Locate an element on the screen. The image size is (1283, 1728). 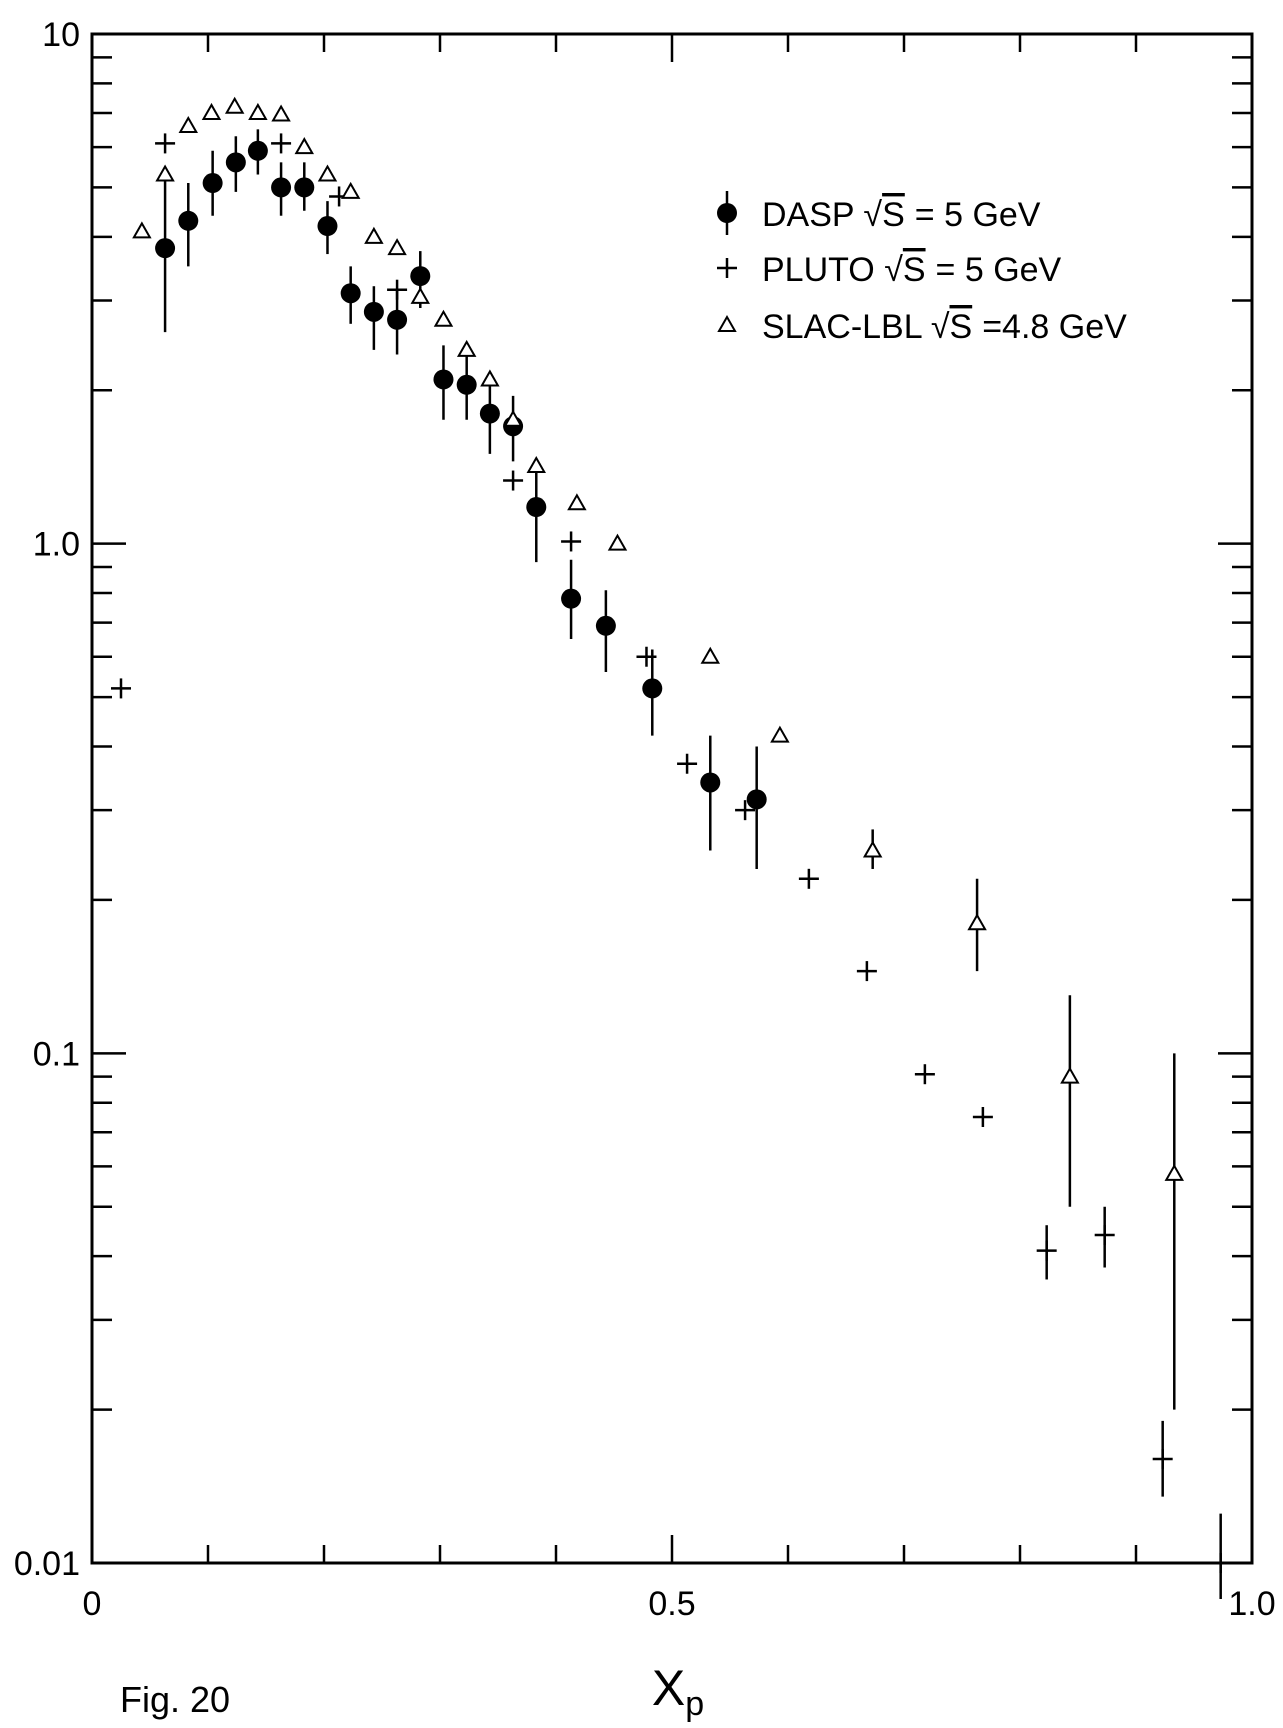
legend-entry: DASP √S = 5 GeV is located at coordinates (901, 215).